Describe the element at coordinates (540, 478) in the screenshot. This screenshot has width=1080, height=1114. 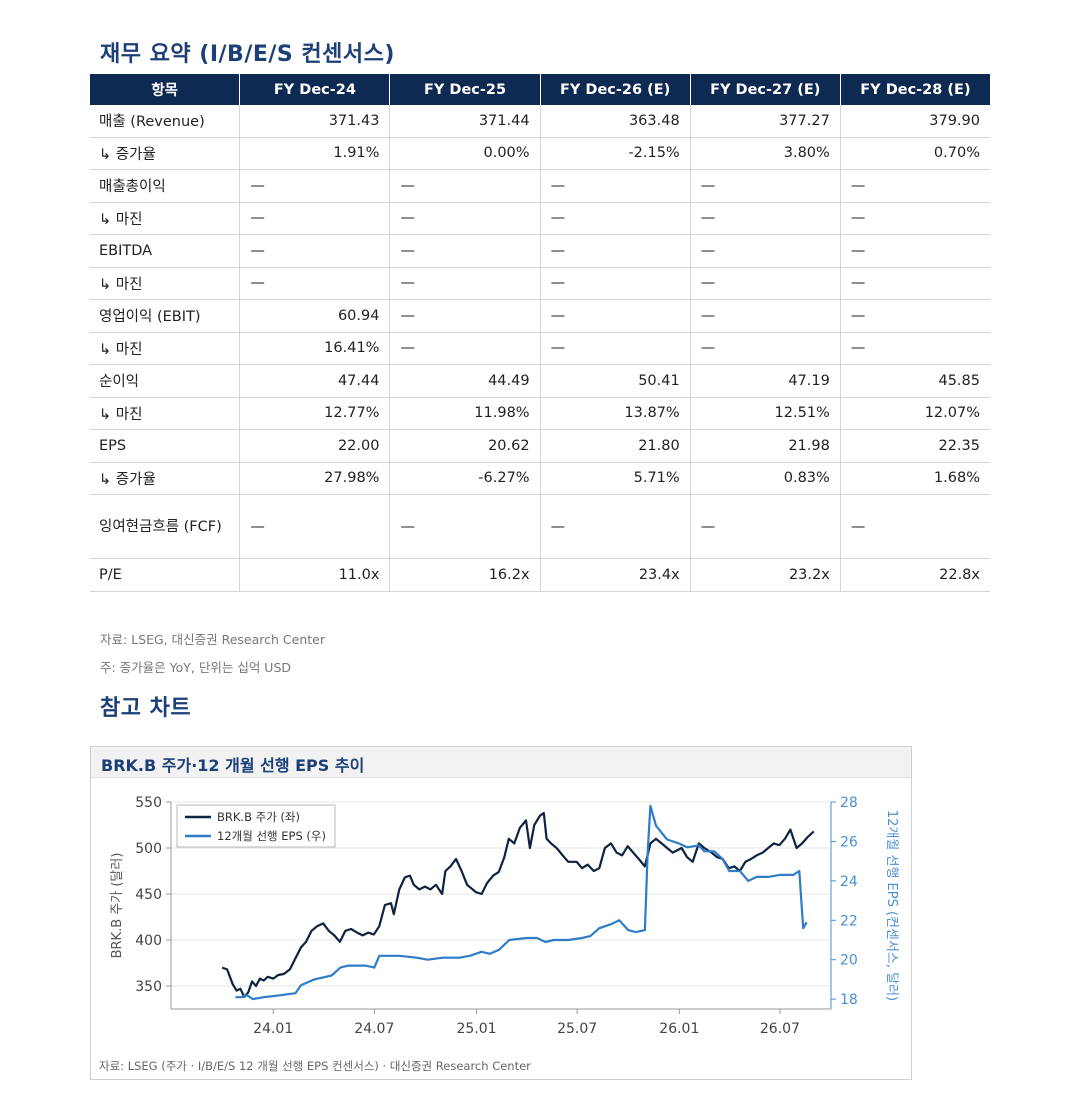
I see `table-row: ↳ 증가율 27.98% -6.27% 5.71% 0.83% 1.68%` at that location.